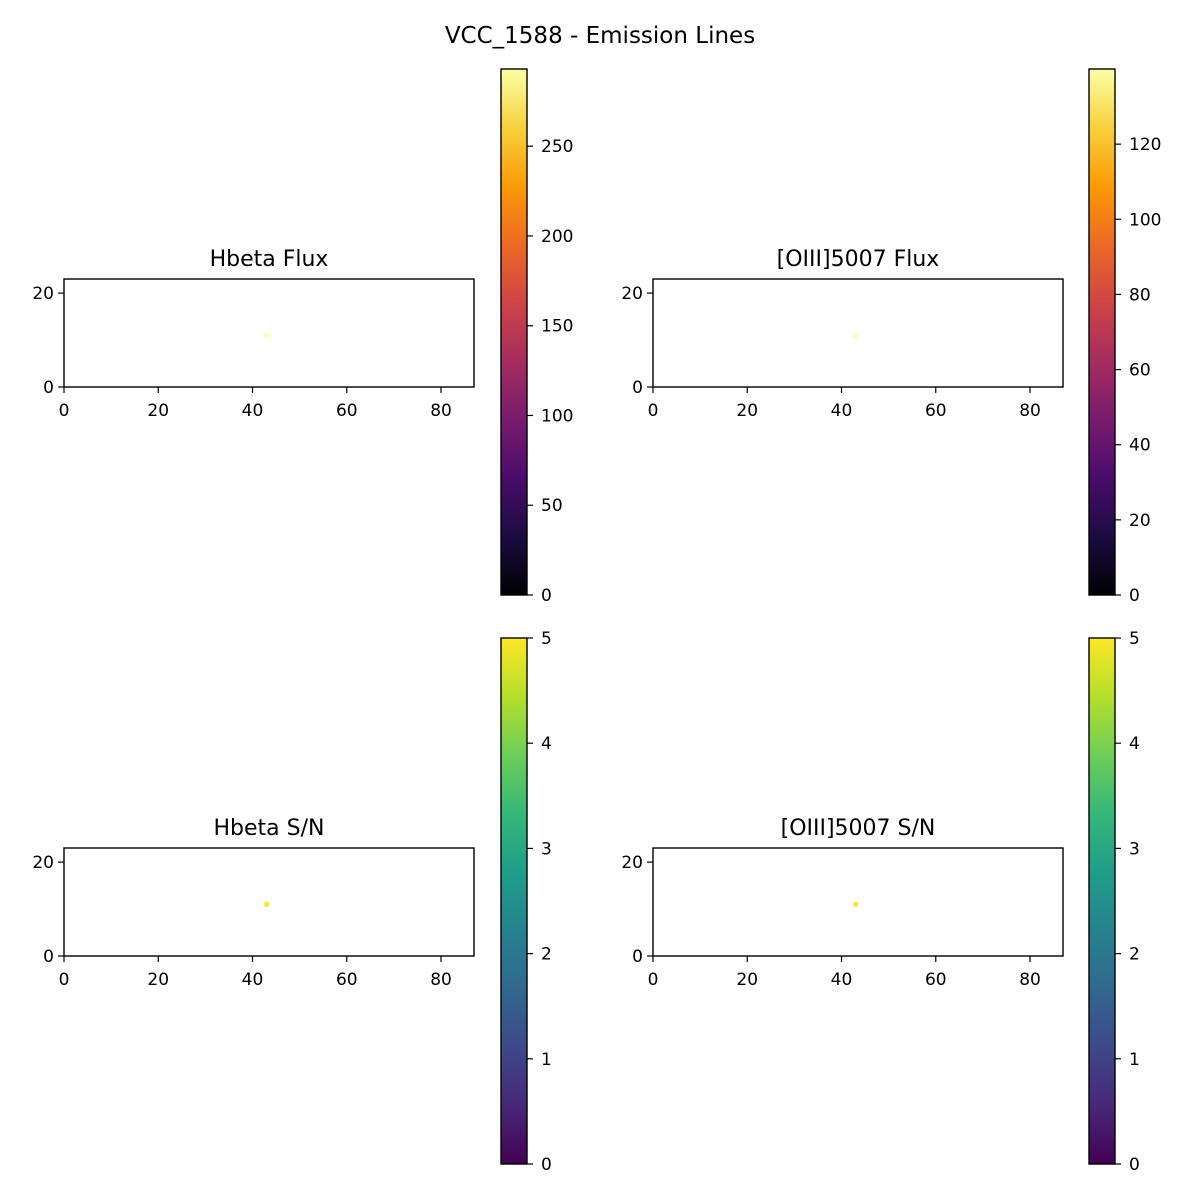  Describe the element at coordinates (1145, 145) in the screenshot. I see `colorbar-tick-label: 120` at that location.